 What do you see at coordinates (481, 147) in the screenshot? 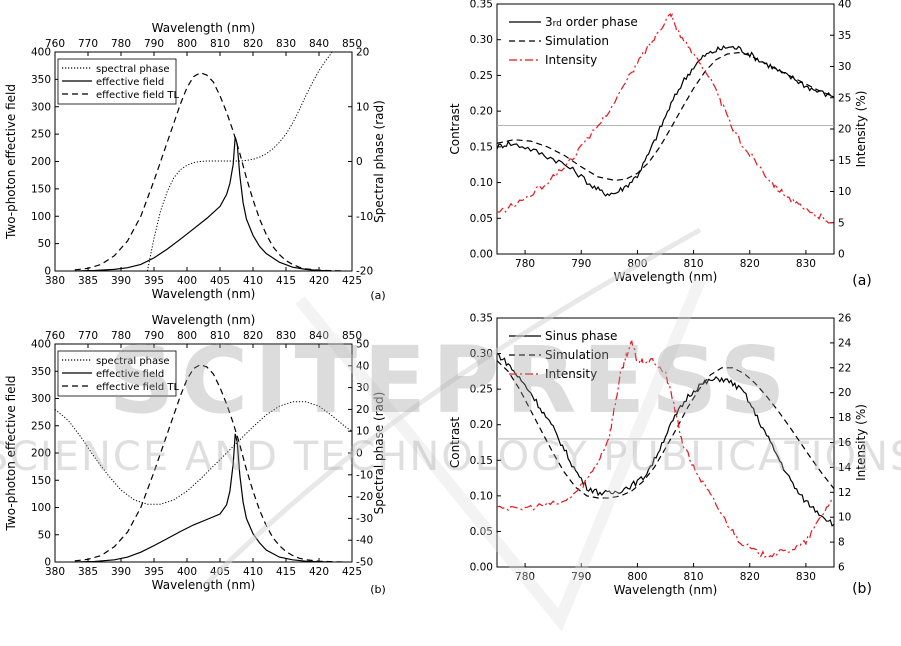
I see `y-tick-label: 0.15` at bounding box center [481, 147].